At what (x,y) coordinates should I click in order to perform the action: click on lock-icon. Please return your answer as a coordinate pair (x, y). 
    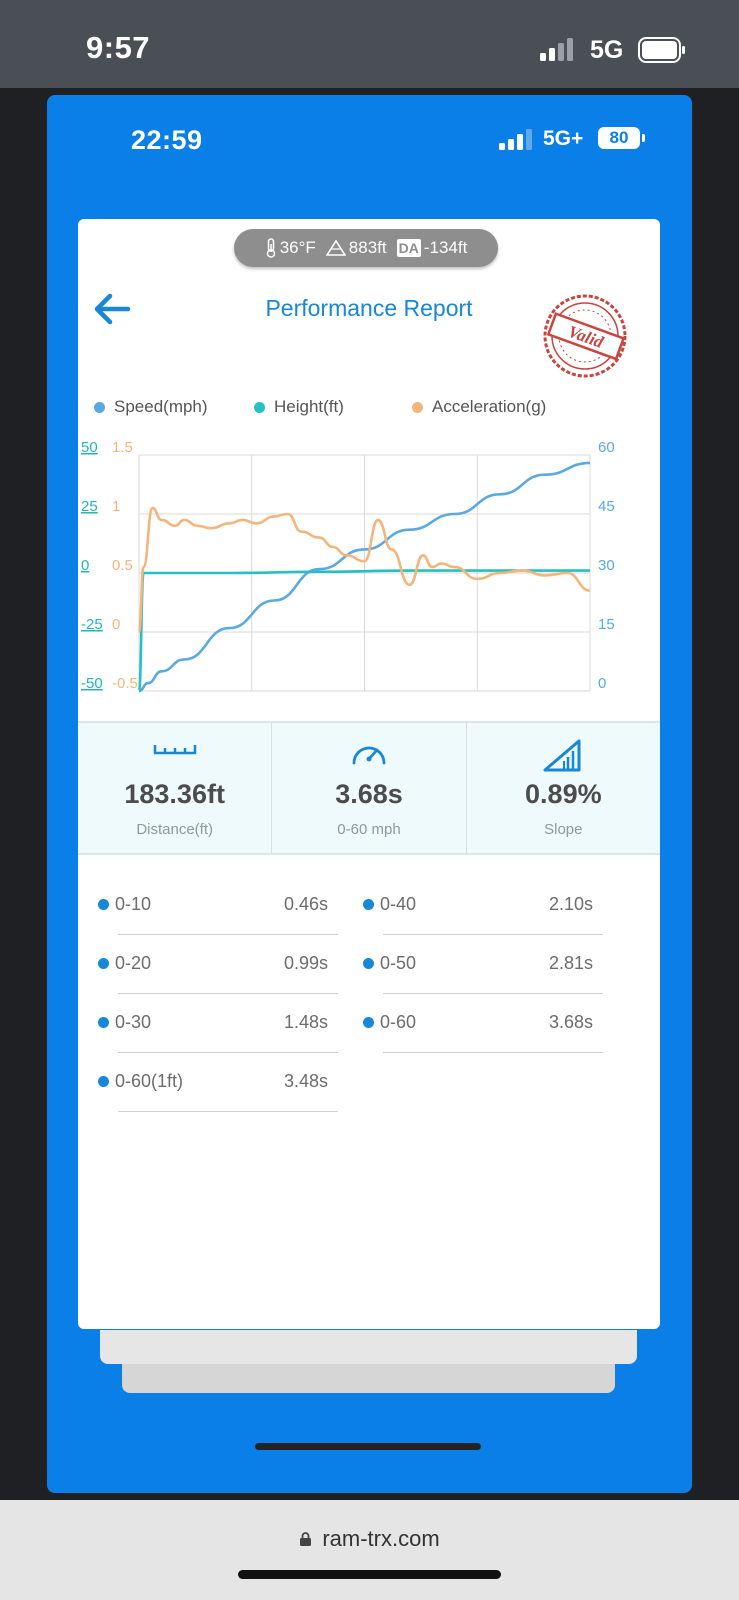
    Looking at the image, I should click on (306, 1539).